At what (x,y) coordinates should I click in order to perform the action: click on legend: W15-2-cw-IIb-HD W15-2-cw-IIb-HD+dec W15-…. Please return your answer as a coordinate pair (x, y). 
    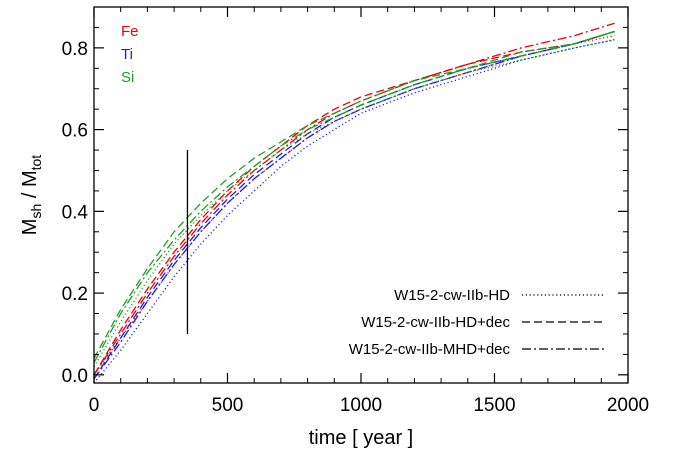
    Looking at the image, I should click on (477, 322).